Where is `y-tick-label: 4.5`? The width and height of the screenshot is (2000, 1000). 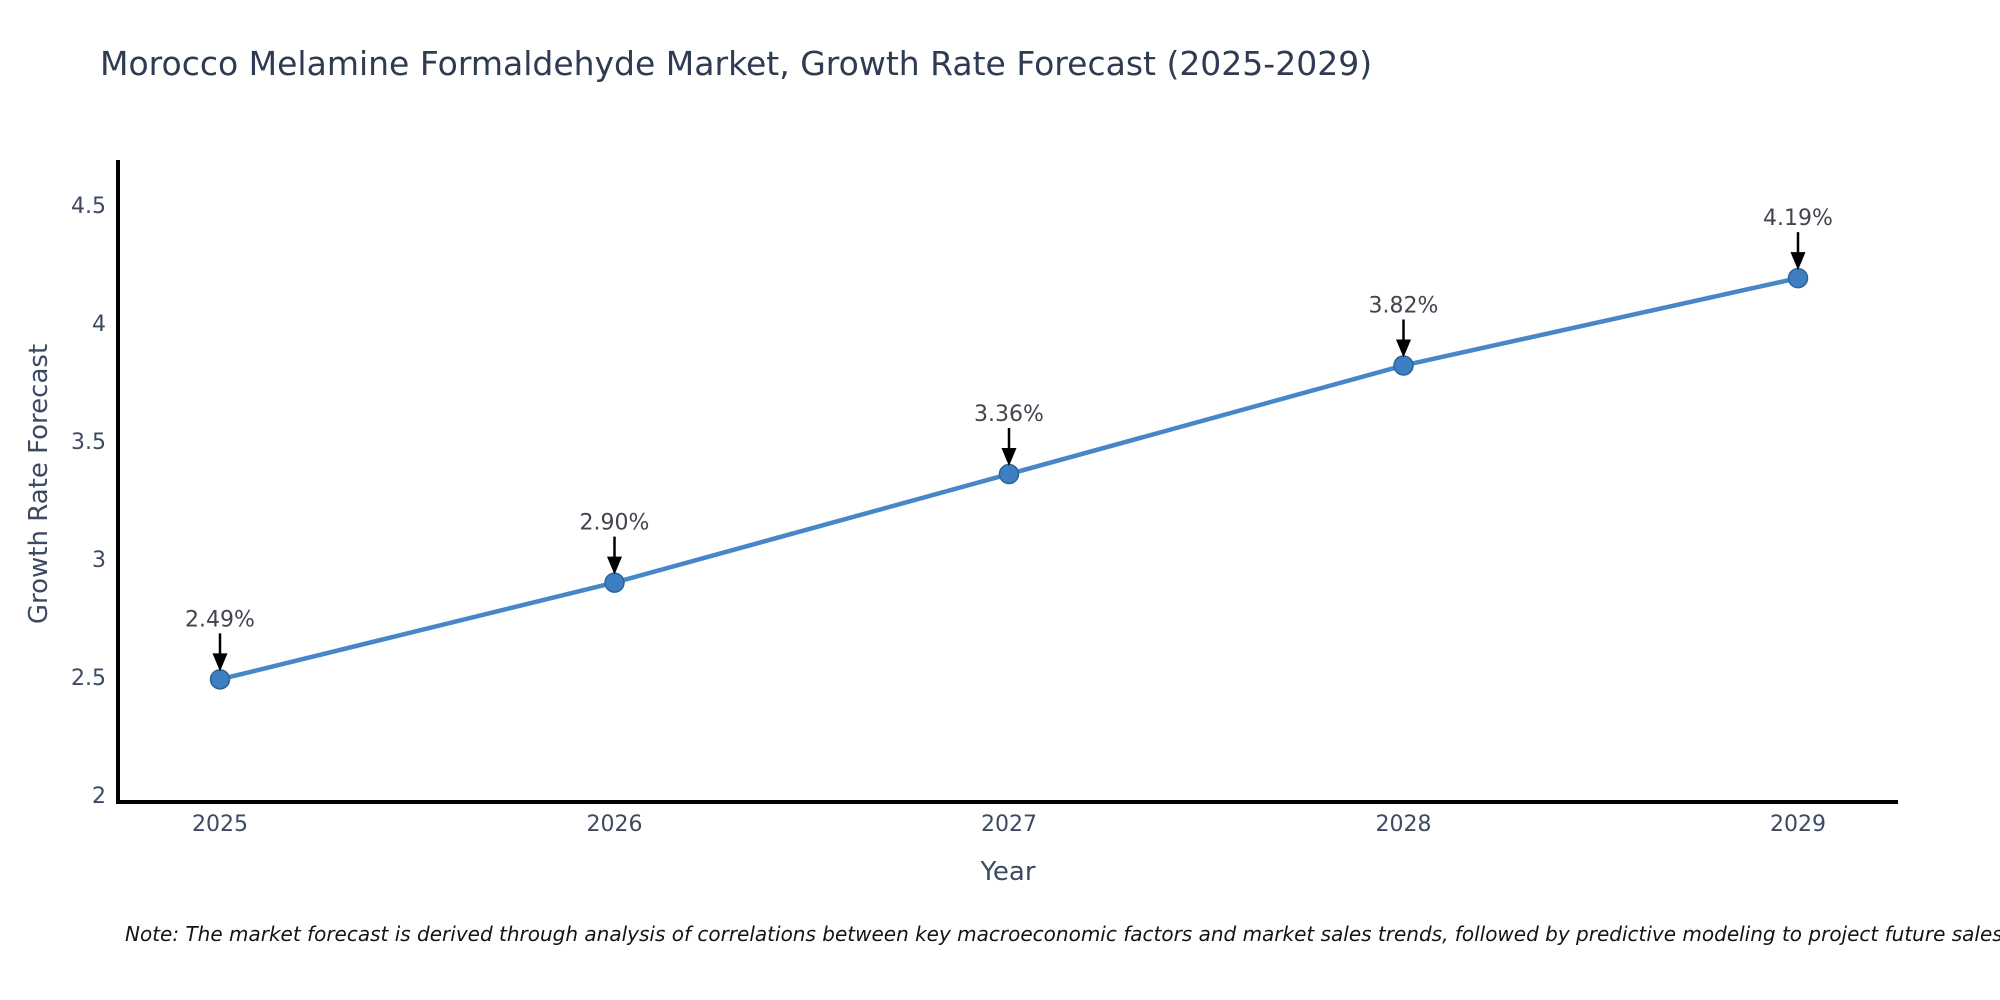 y-tick-label: 4.5 is located at coordinates (88, 206).